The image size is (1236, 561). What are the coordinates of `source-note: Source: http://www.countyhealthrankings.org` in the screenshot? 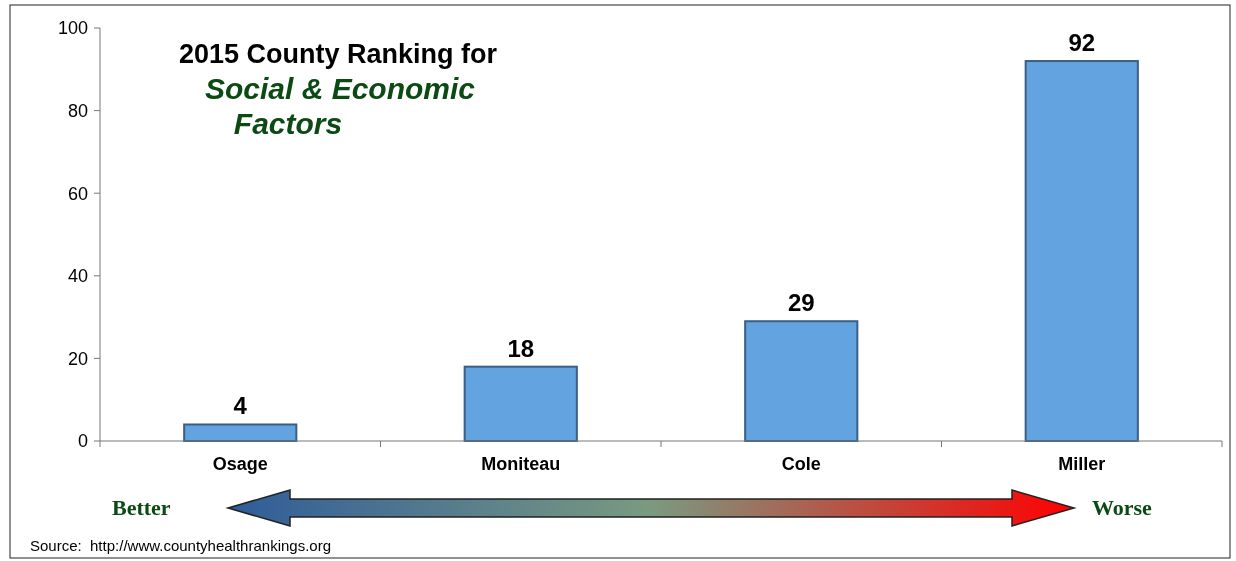 It's located at (180, 545).